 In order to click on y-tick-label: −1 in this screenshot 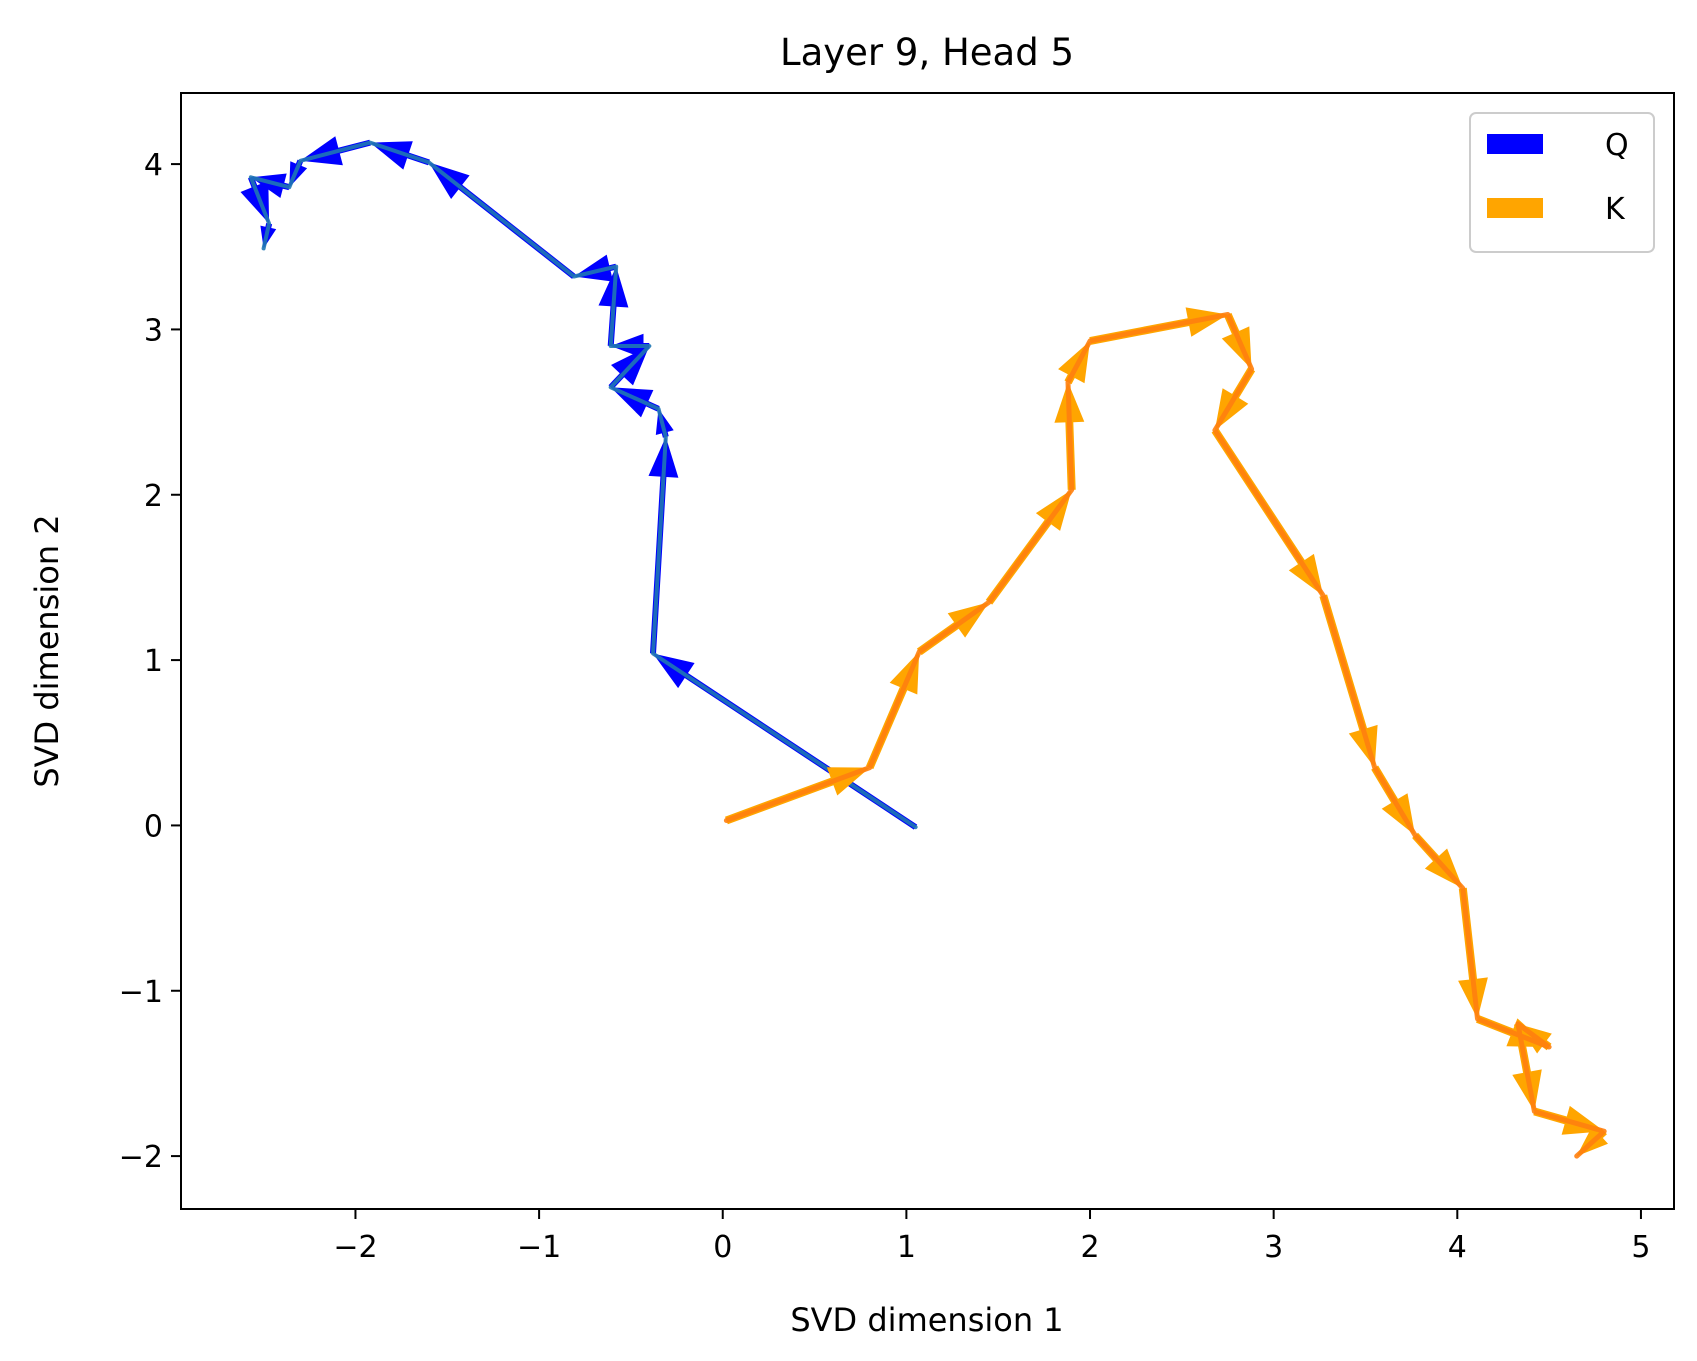, I will do `click(141, 992)`.